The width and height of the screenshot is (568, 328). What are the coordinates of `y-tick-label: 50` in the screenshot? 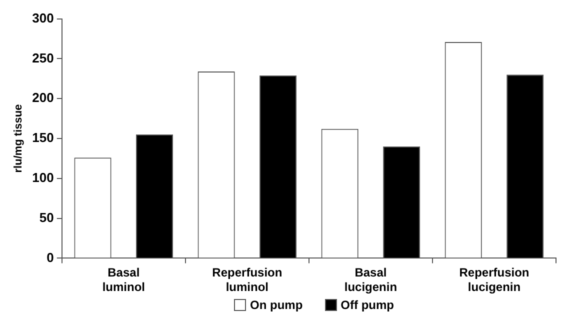 It's located at (46, 217).